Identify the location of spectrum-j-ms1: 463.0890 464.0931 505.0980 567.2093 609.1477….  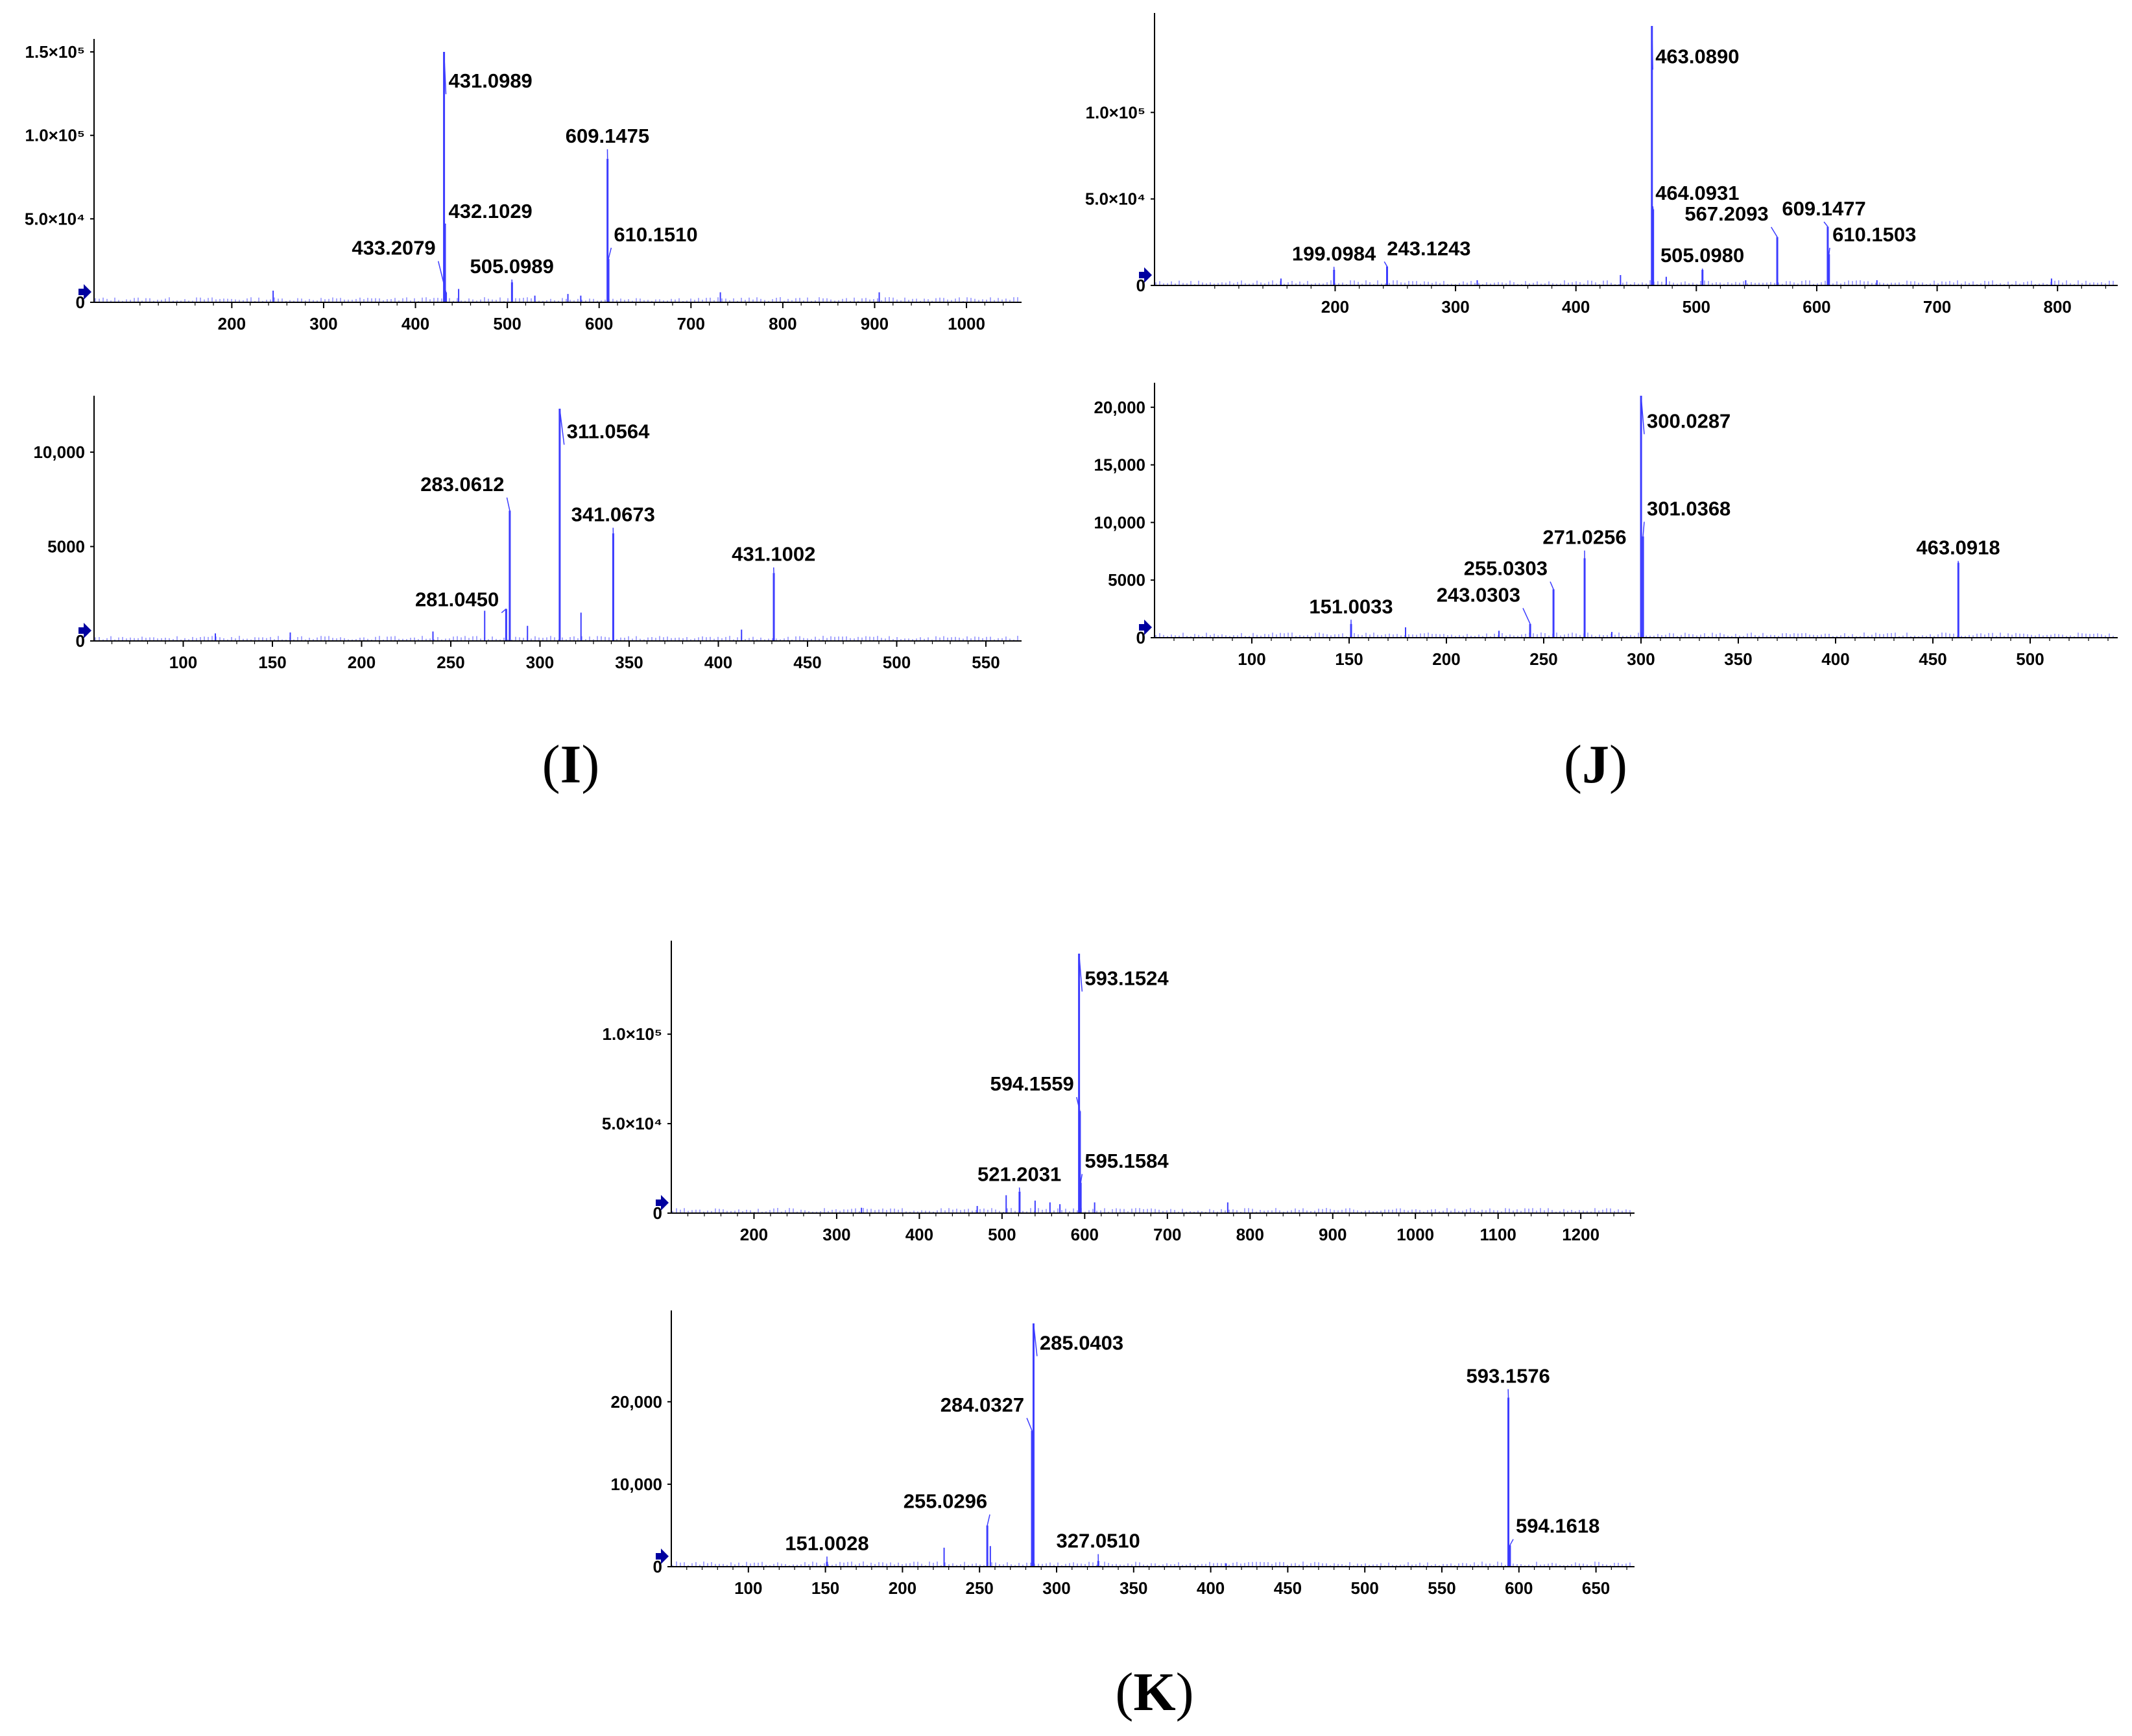
(1601, 165).